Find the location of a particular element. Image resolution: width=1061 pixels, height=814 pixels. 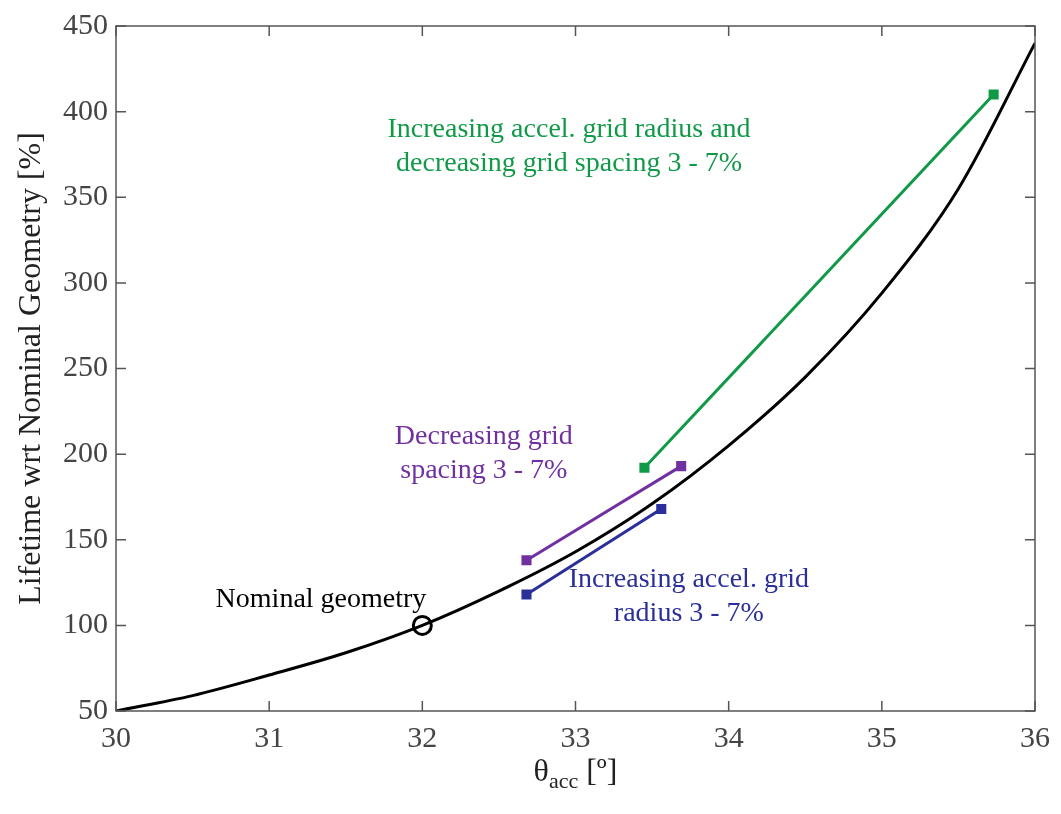

text: Increasing accel. grid radius and decreasing grid spacing 3 - 7% is located at coordinates (569, 144).